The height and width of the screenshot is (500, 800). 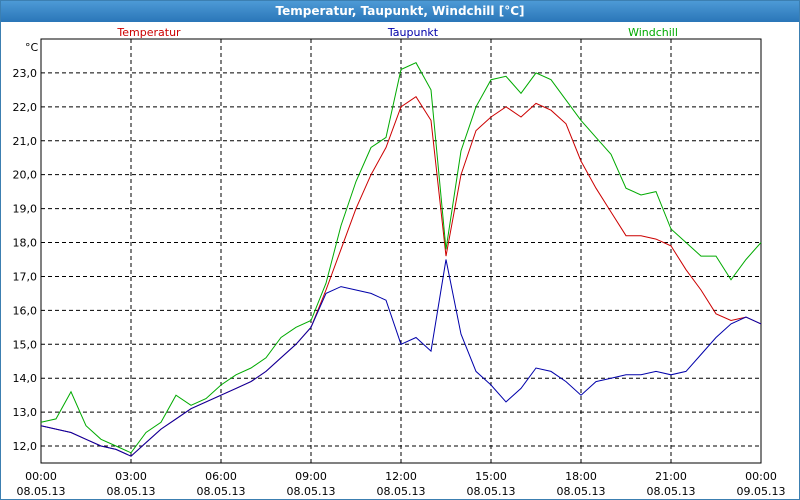 What do you see at coordinates (25, 141) in the screenshot?
I see `y-tick-label: 21,0` at bounding box center [25, 141].